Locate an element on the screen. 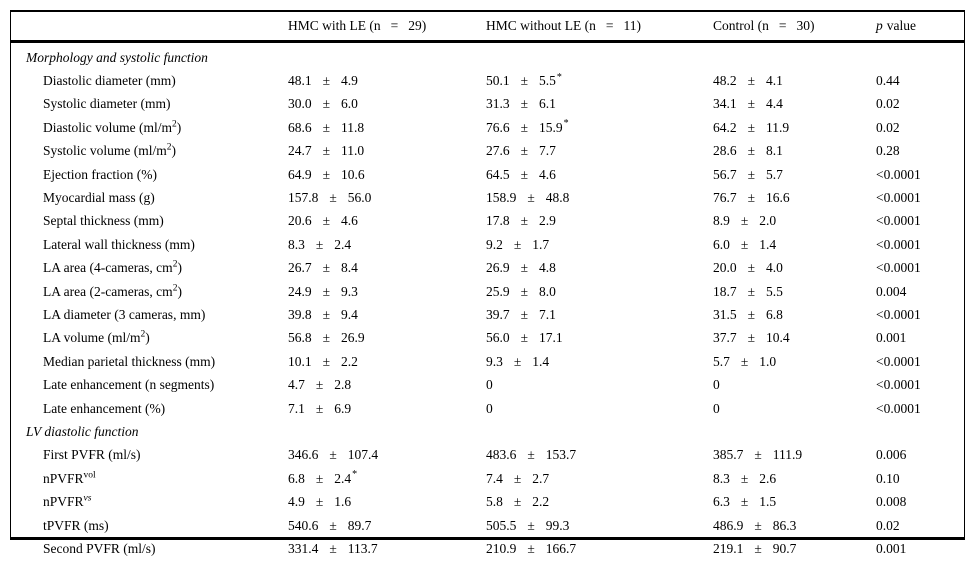  value-cell: 27.6 ±7.7 is located at coordinates (599, 151).